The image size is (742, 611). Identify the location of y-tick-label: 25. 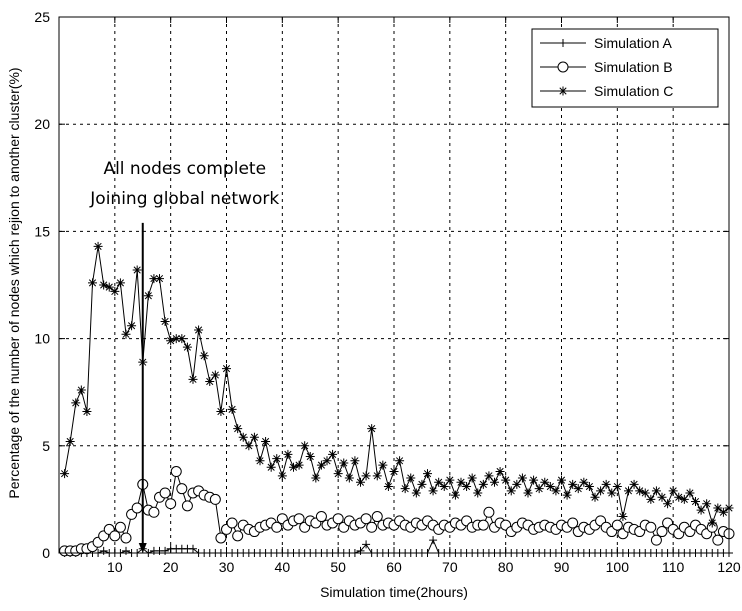
(42, 17).